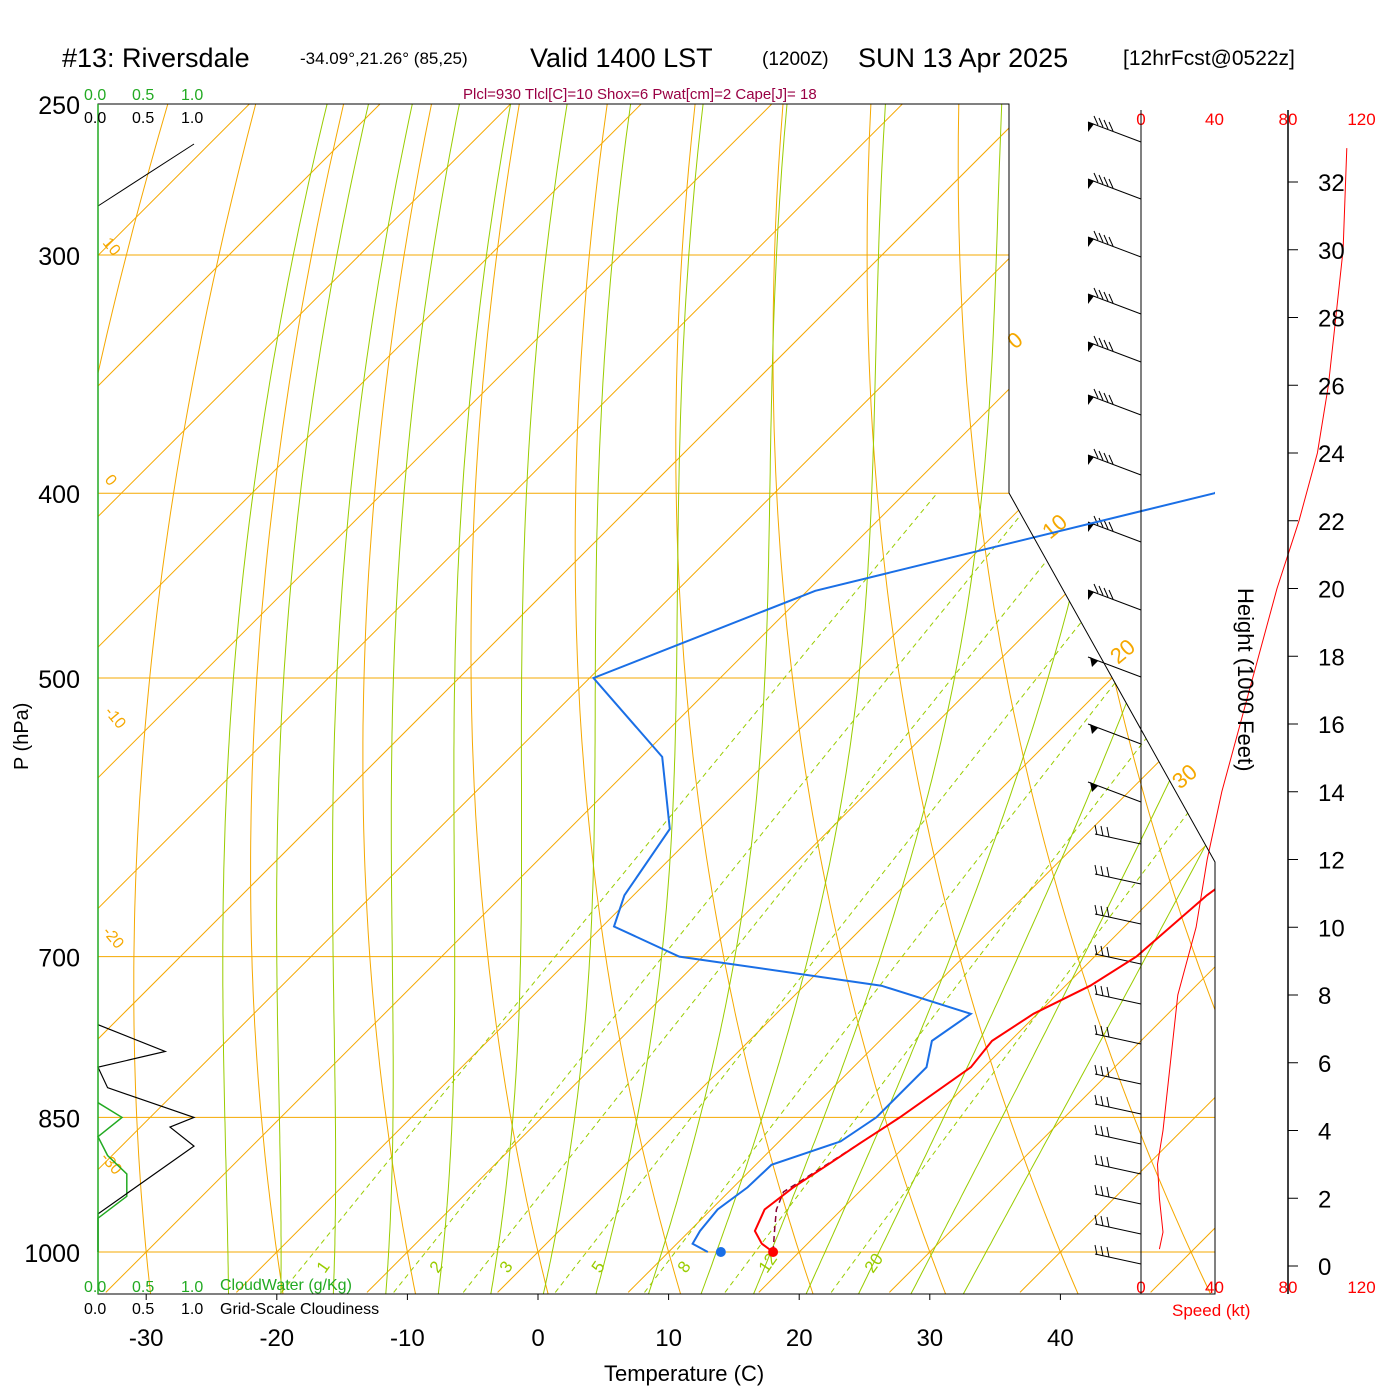  I want to click on cloudiness-top-segment, so click(146, 175).